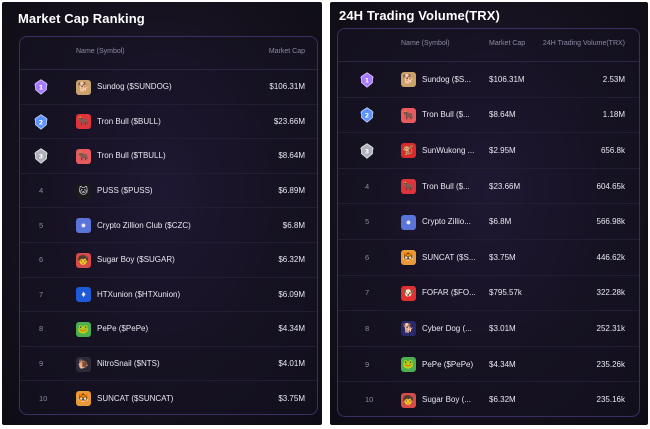 Image resolution: width=650 pixels, height=429 pixels. I want to click on rank-gold-medal-icon: 1, so click(41, 87).